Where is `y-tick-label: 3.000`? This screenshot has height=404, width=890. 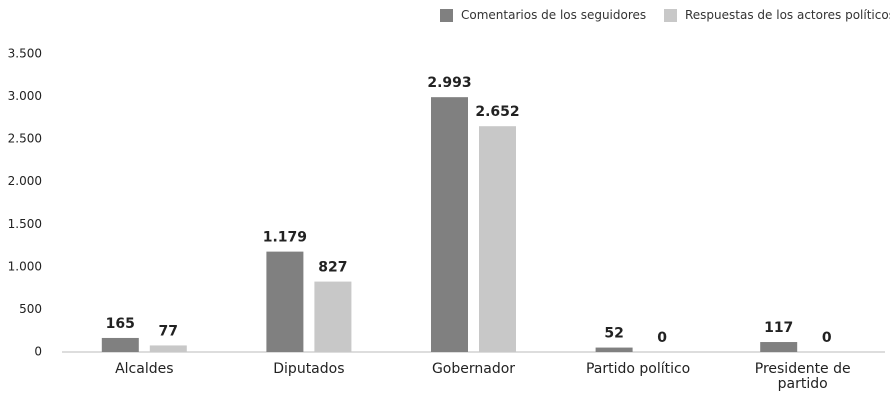 y-tick-label: 3.000 is located at coordinates (25, 96).